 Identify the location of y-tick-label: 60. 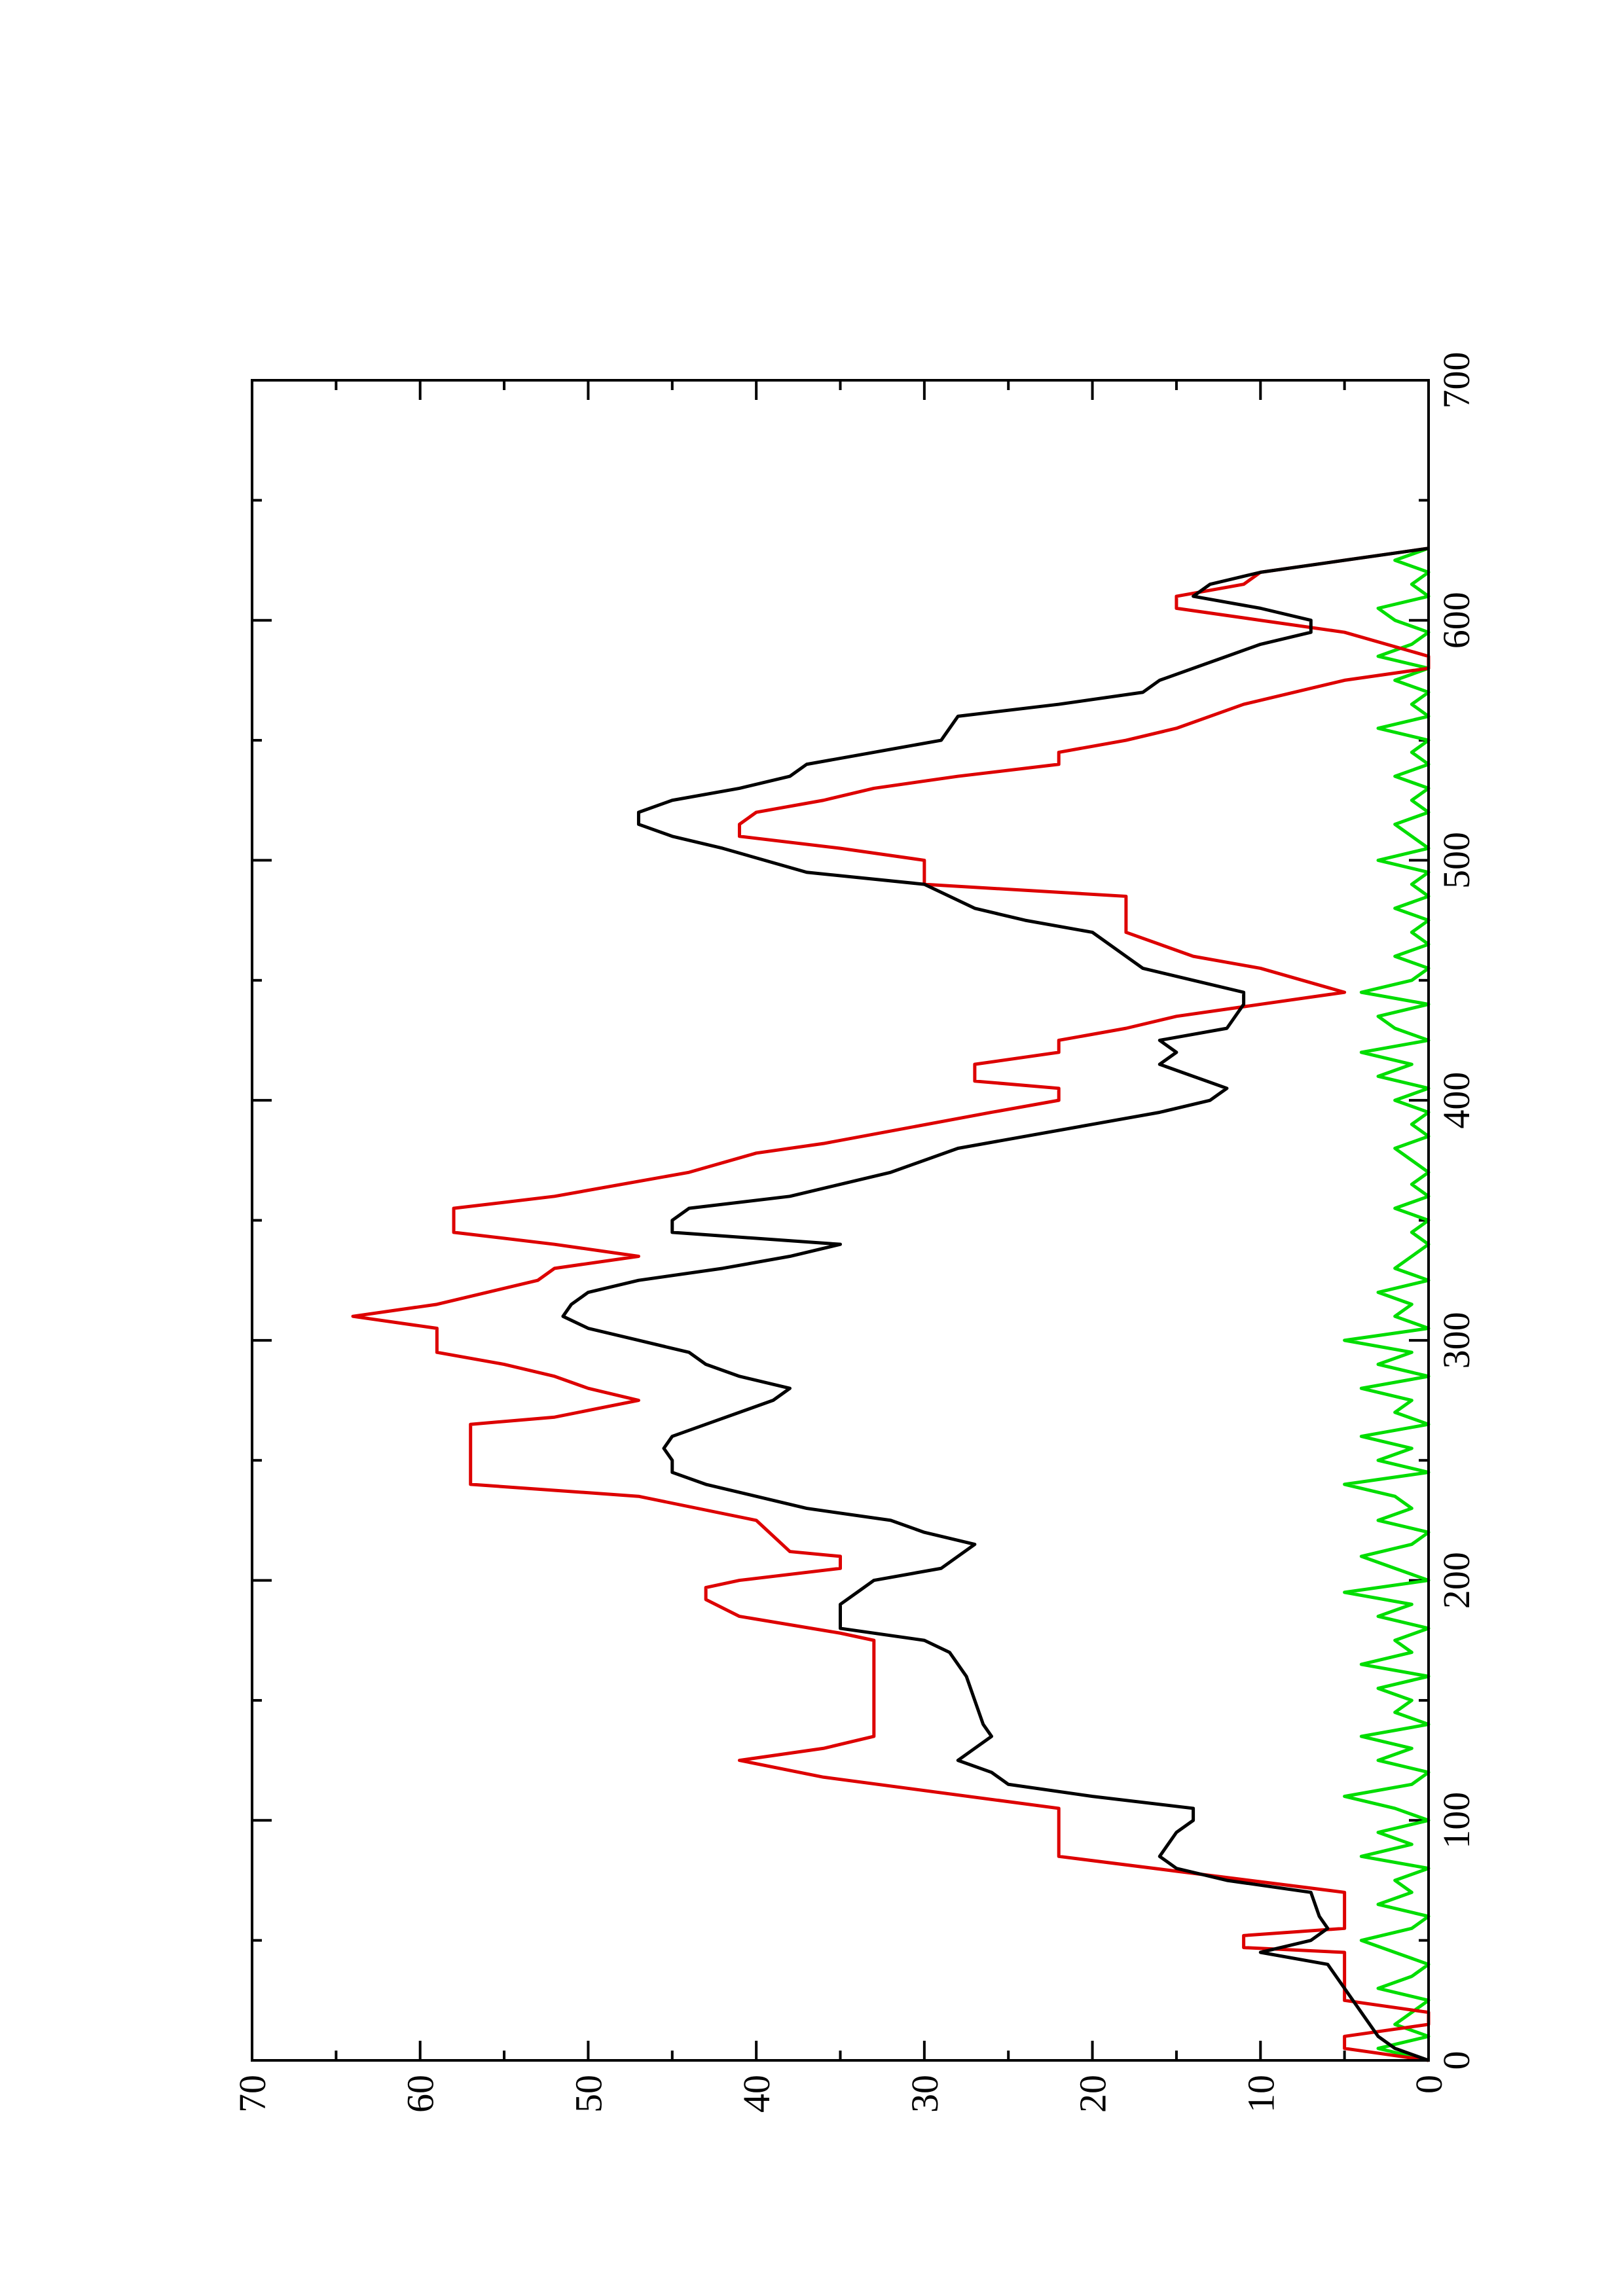
(420, 2094).